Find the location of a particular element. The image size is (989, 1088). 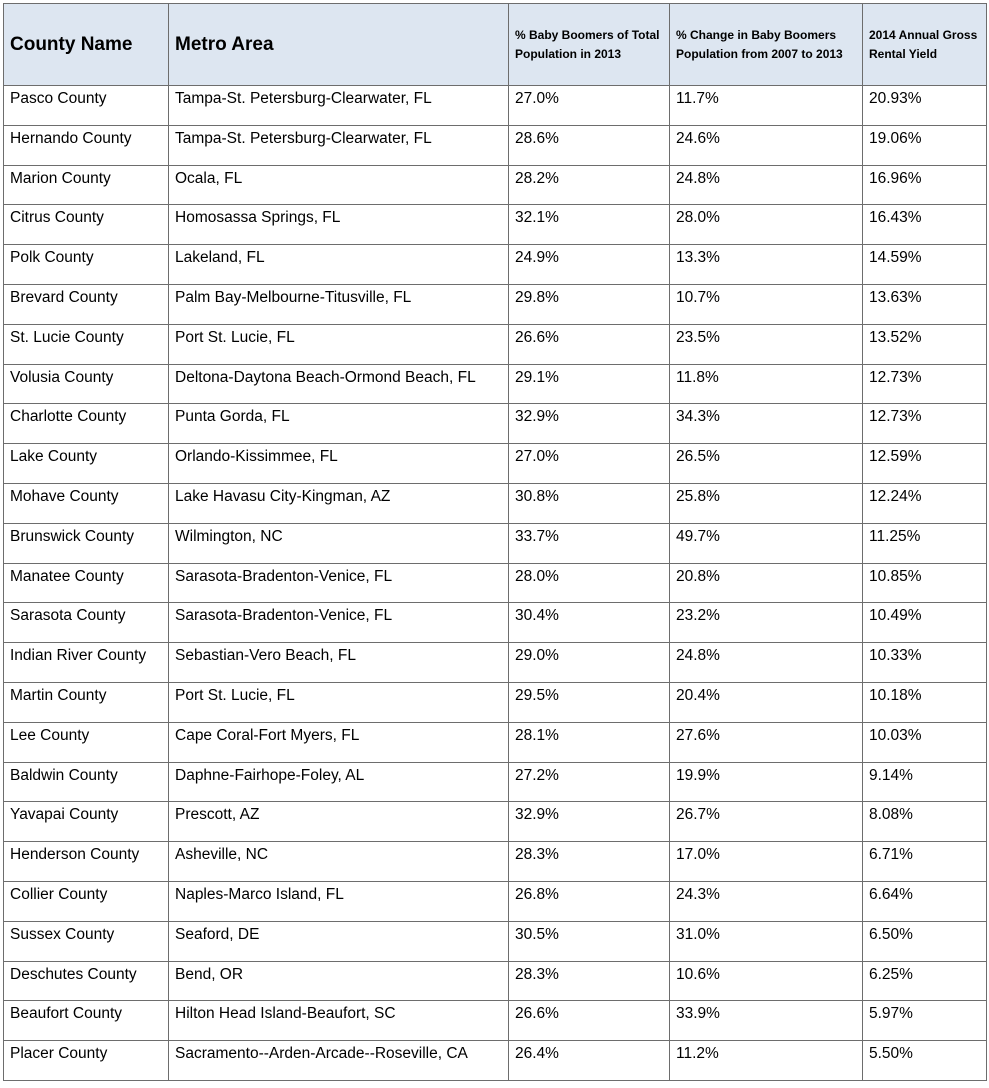

pct-baby-boomers-cell: 28.1% is located at coordinates (589, 742).